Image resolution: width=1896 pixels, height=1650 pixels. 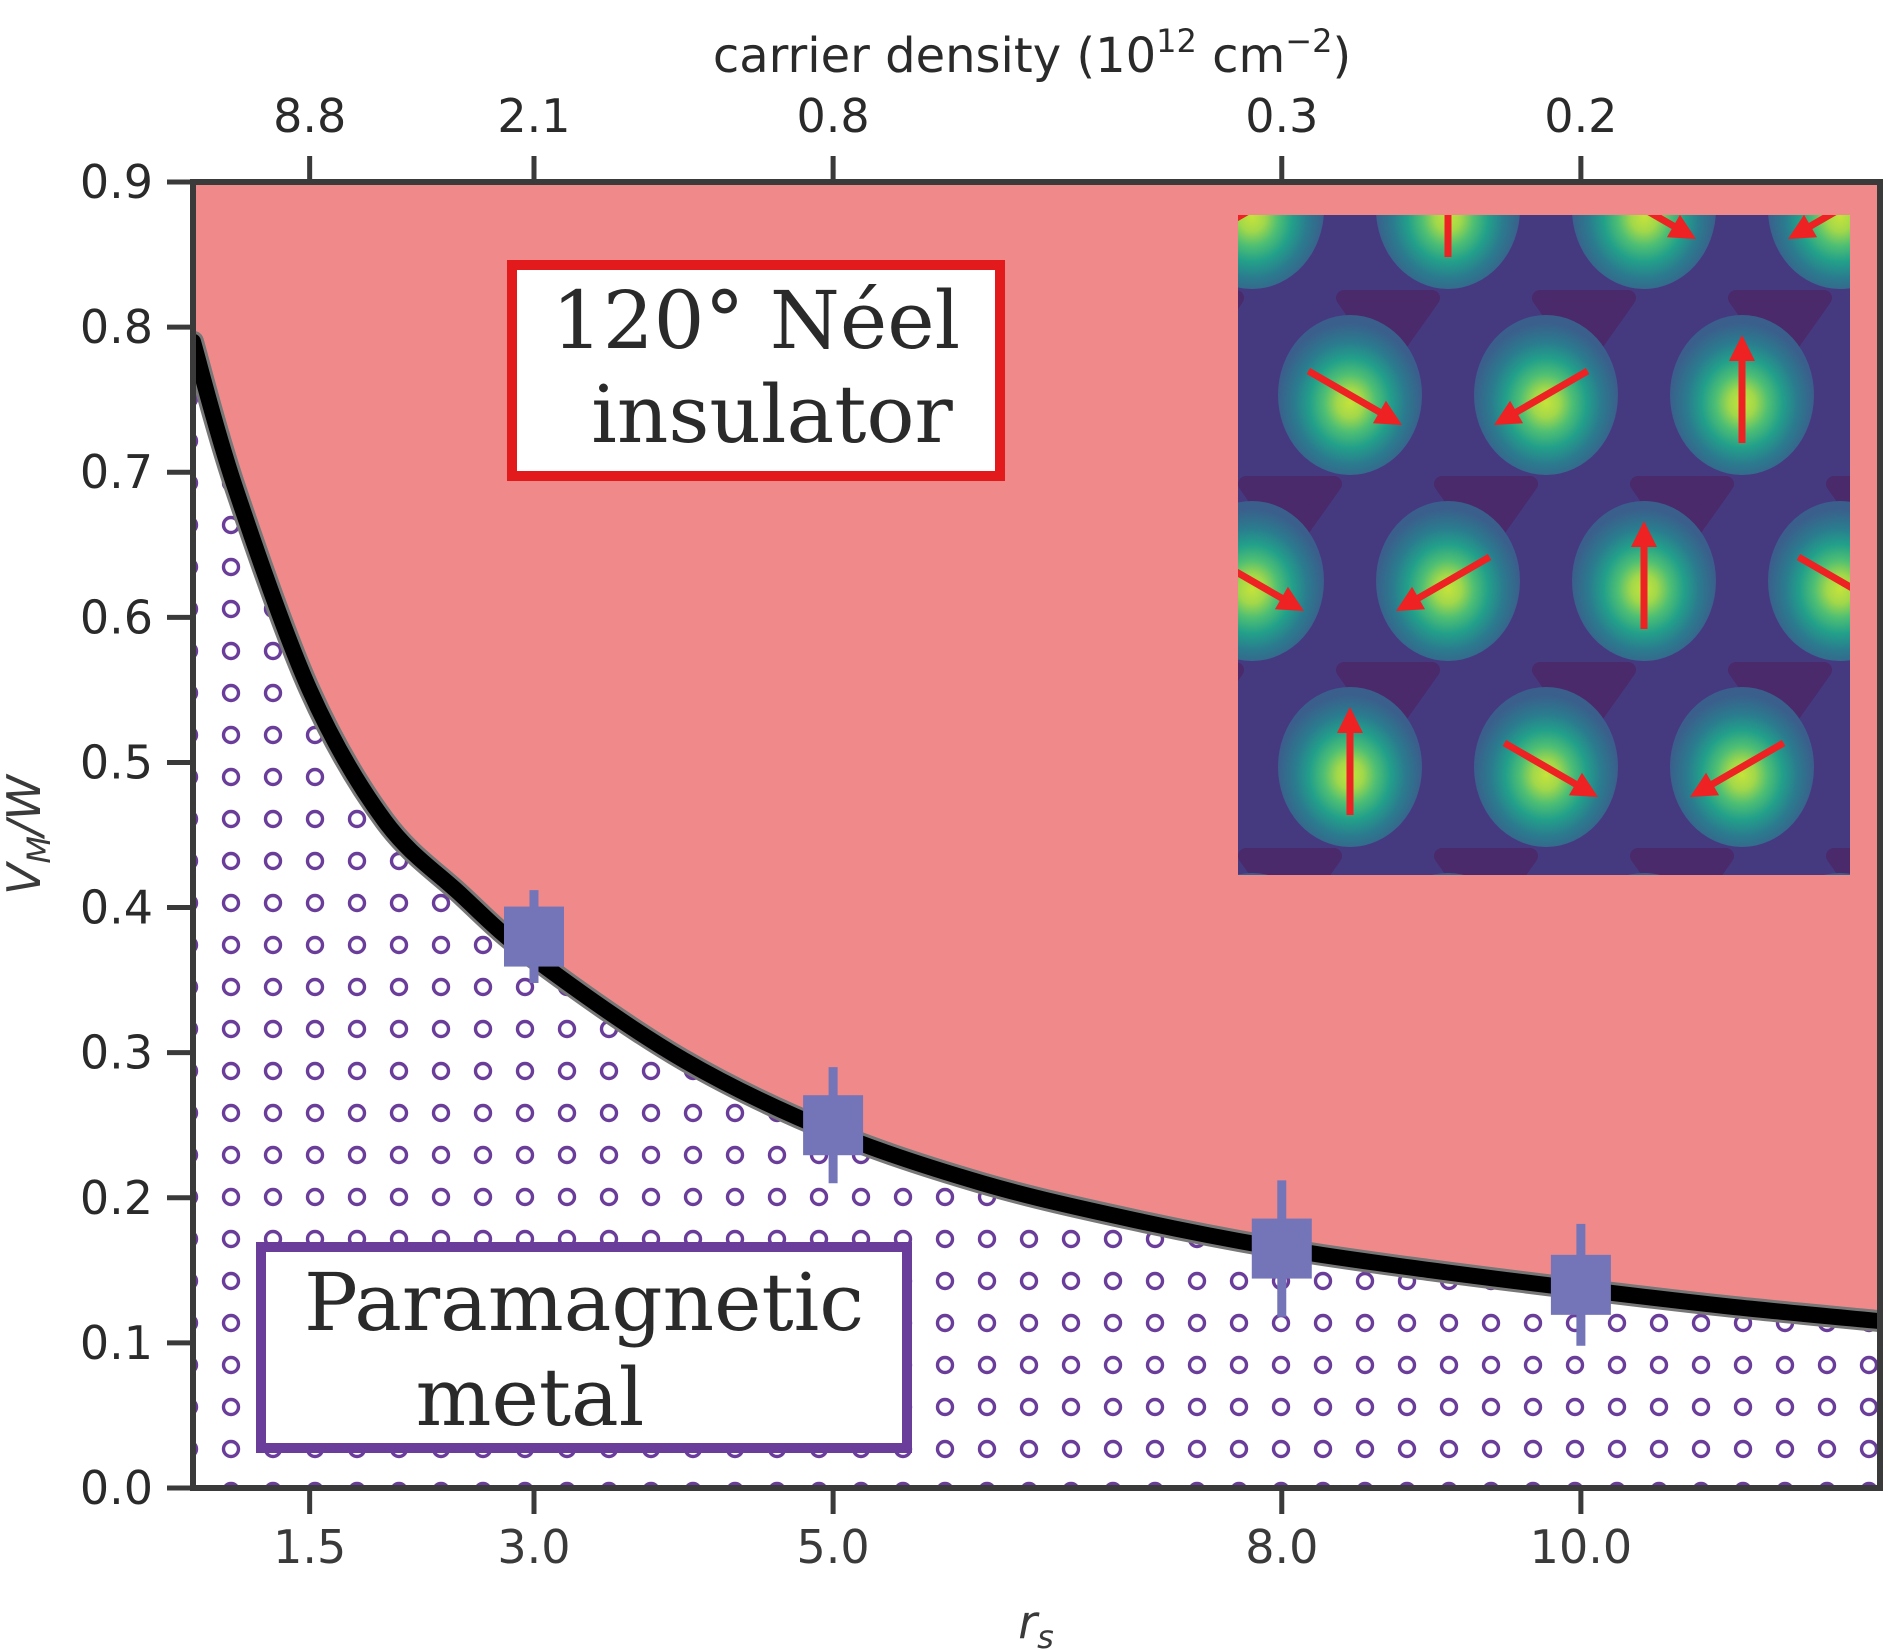 I want to click on insulator-label-box: 120° Néel insulator, so click(x=756, y=370).